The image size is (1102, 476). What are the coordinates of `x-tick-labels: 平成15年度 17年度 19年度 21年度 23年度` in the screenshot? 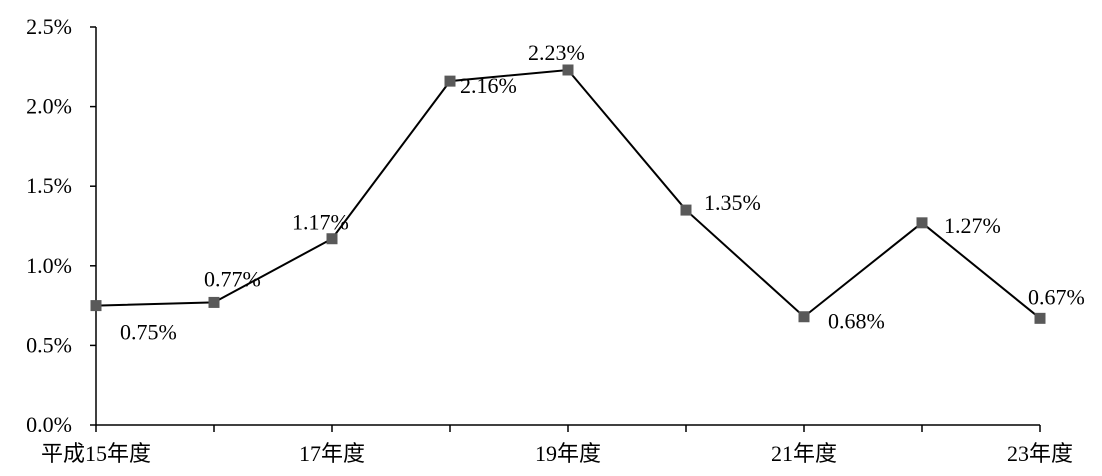 It's located at (557, 453).